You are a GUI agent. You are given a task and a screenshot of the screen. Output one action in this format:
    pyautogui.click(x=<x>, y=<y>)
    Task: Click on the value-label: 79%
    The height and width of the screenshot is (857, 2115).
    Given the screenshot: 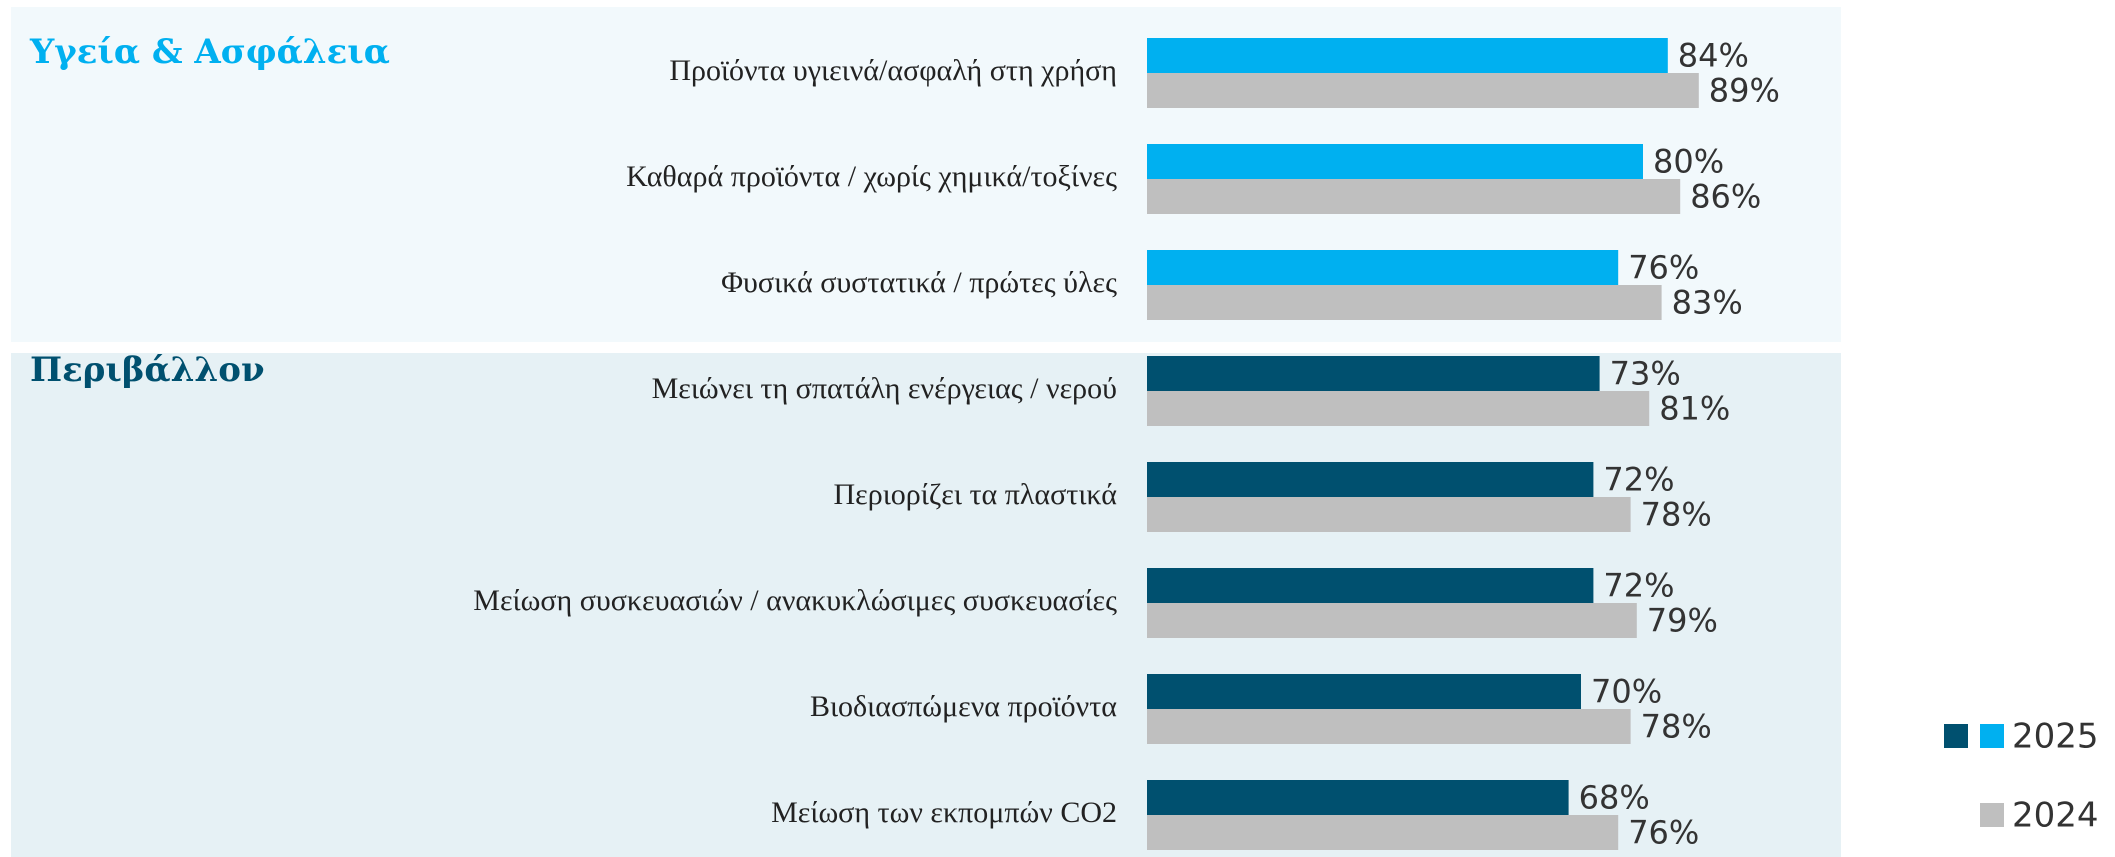 What is the action you would take?
    pyautogui.click(x=1682, y=621)
    